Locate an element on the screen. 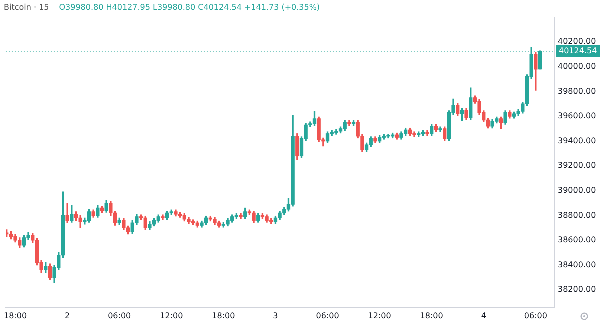 The image size is (600, 325). y-tick-label: 39200.00 is located at coordinates (577, 165).